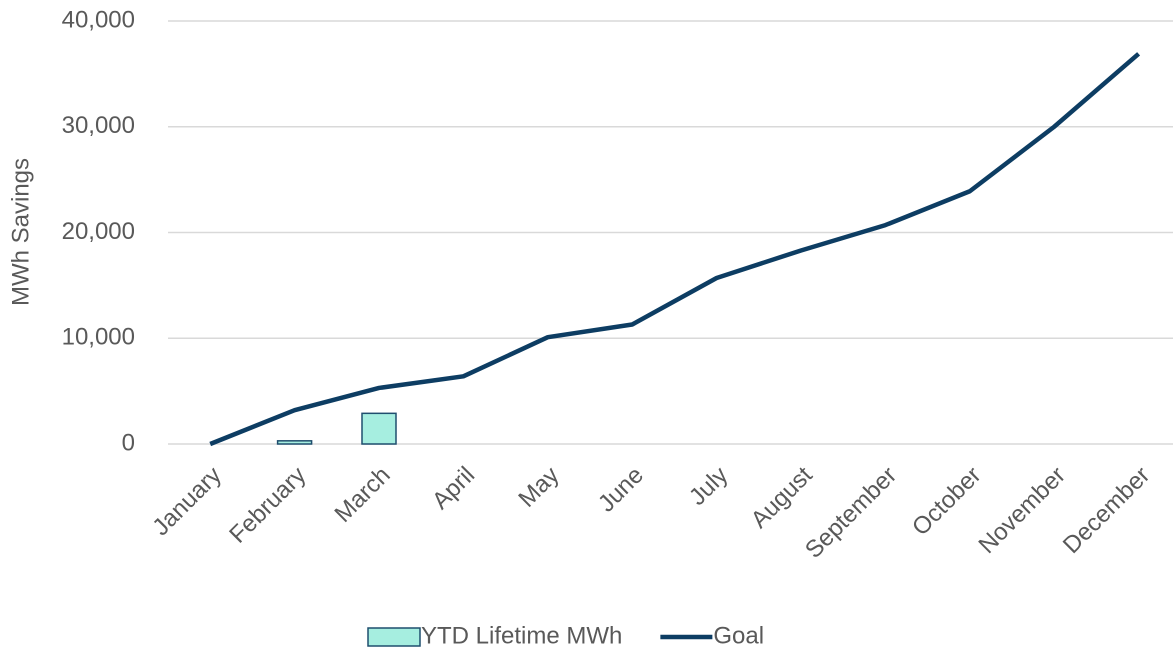  I want to click on legend-label: Goal, so click(738, 635).